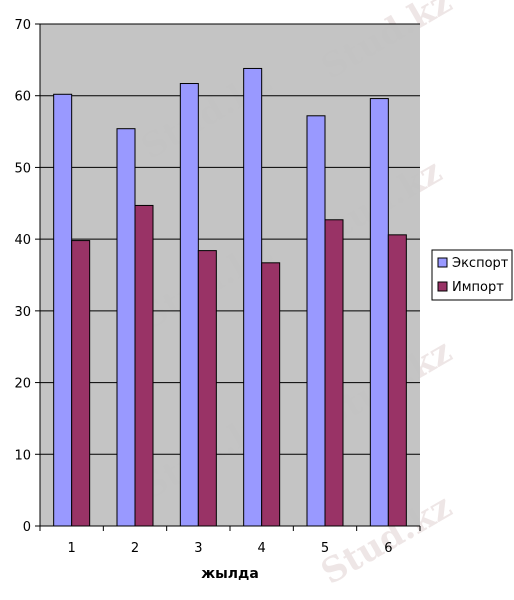 The height and width of the screenshot is (600, 514). What do you see at coordinates (135, 548) in the screenshot?
I see `x-tick-label: 2` at bounding box center [135, 548].